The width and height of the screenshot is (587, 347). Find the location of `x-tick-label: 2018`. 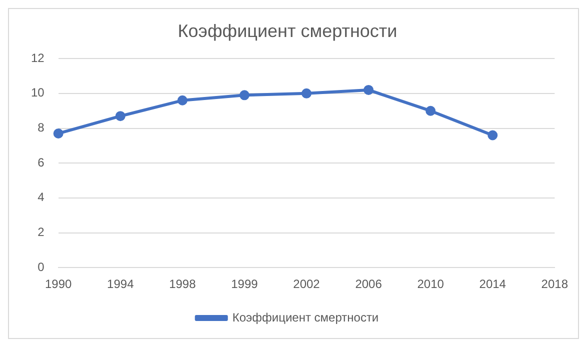

x-tick-label: 2018 is located at coordinates (554, 284).